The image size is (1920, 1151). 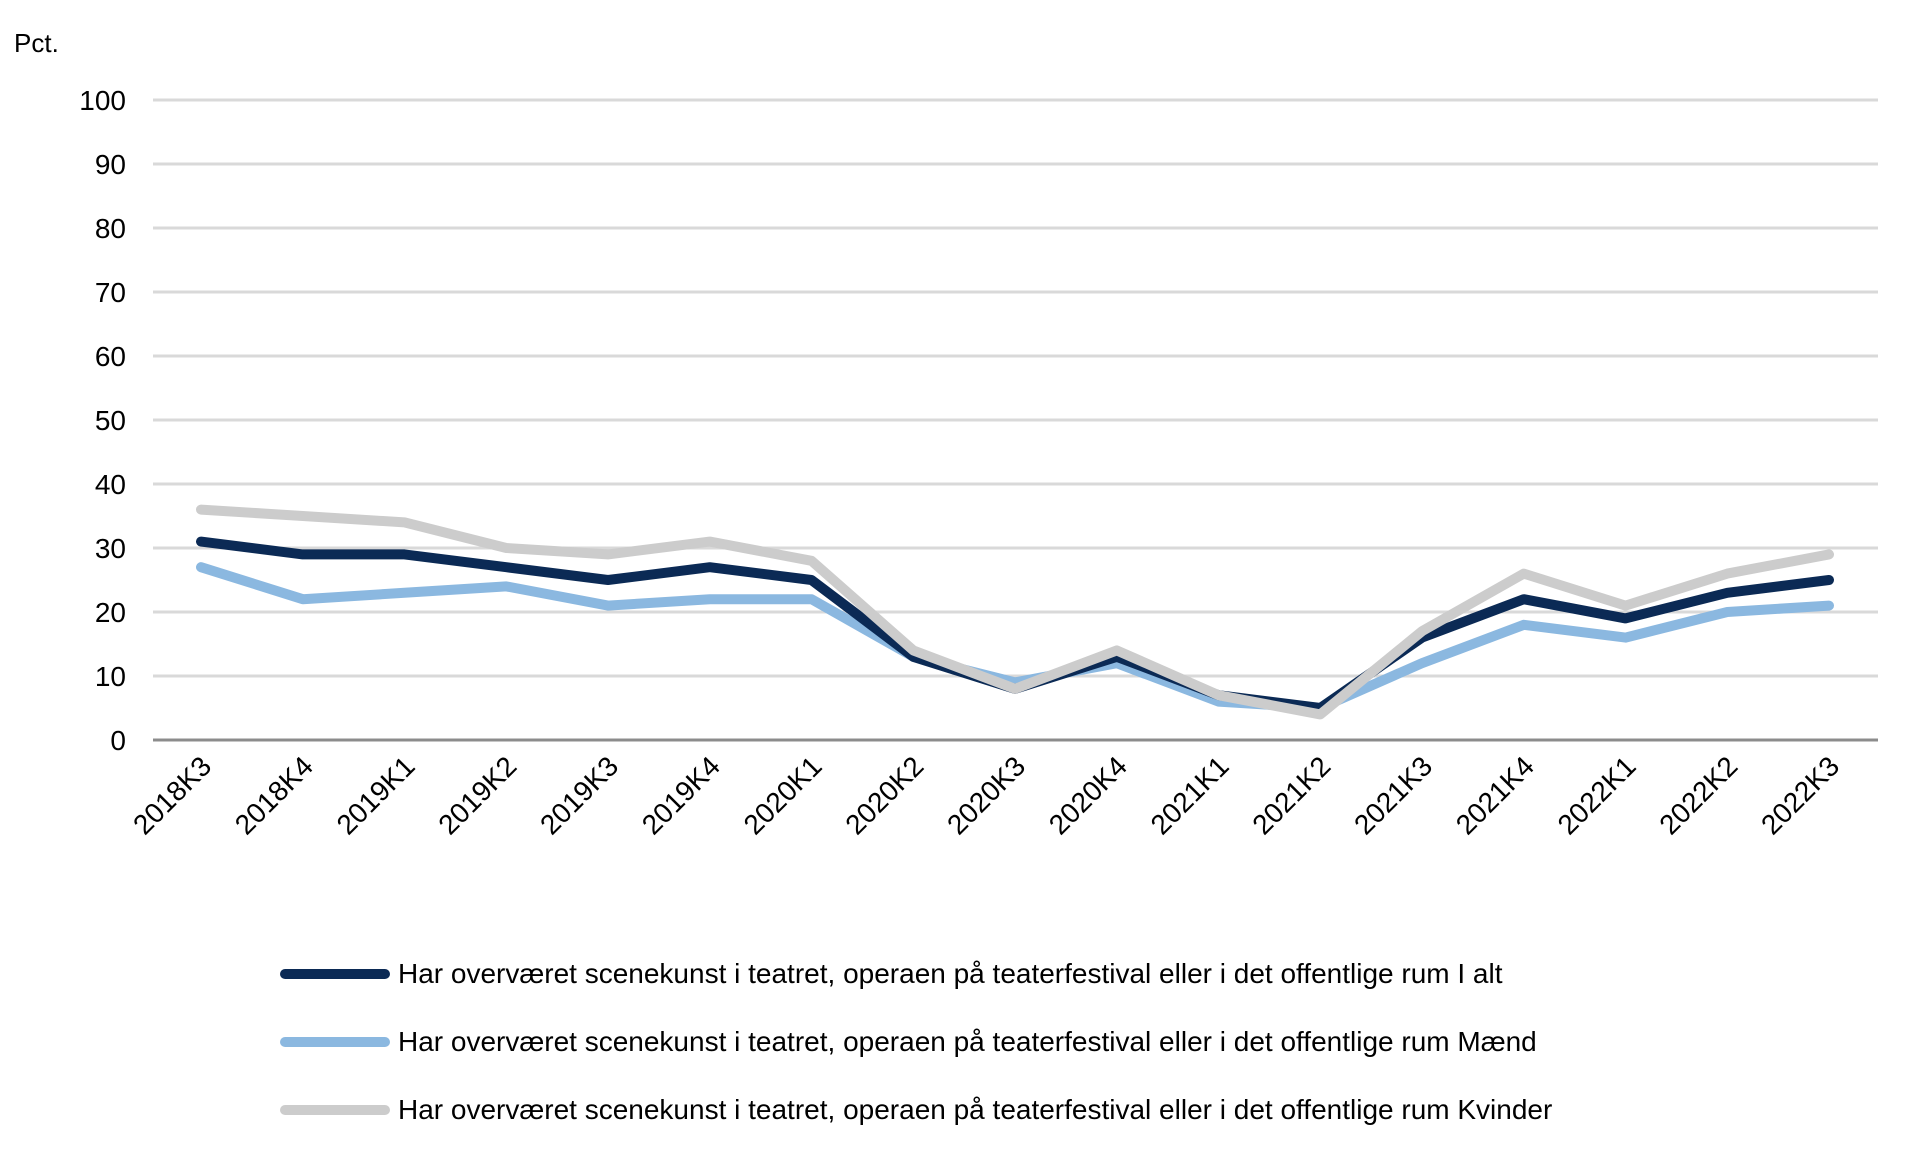 I want to click on y-tick-labels: 0 10 20 30 40 50 60 70 80 90 100, so click(x=102, y=420).